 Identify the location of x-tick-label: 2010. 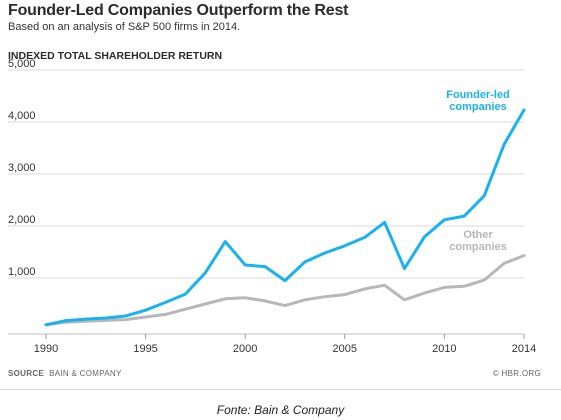
(444, 349).